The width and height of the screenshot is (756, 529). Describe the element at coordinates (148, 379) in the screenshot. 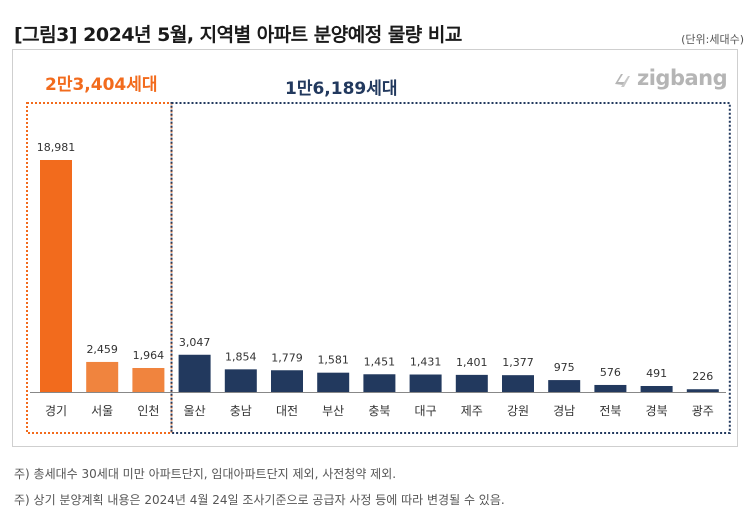

I see `bar-인천` at that location.